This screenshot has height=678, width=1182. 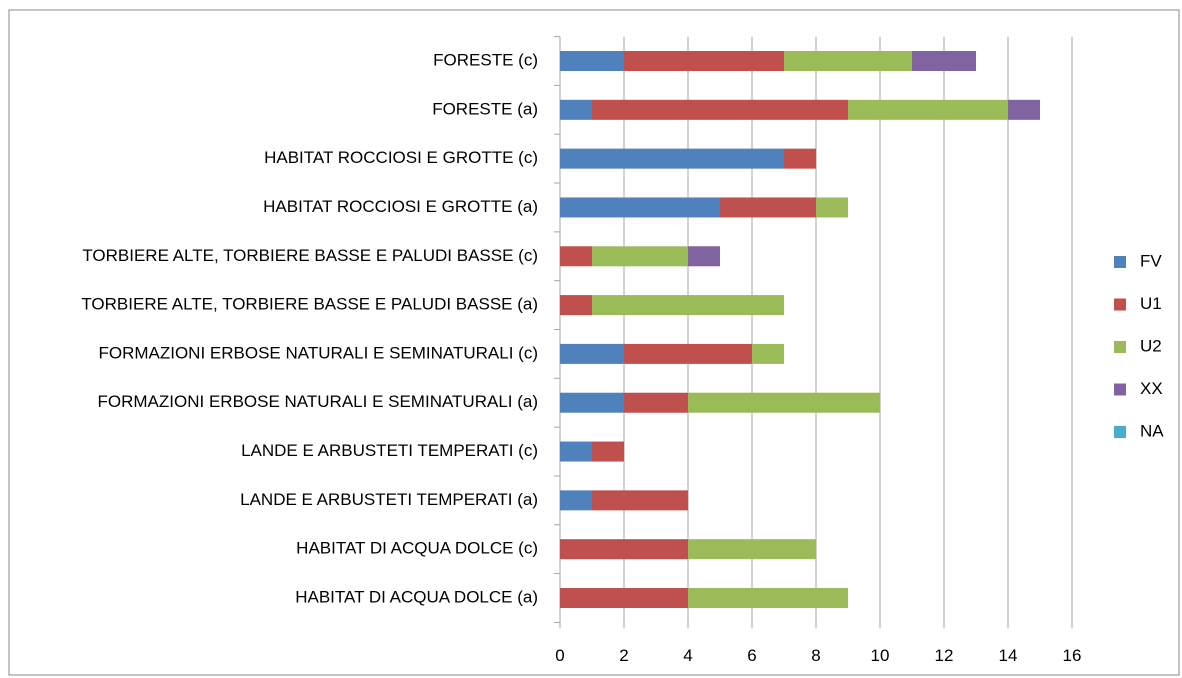 I want to click on y-tick-label: HABITAT DI ACQUA DOLCE (a), so click(x=416, y=596).